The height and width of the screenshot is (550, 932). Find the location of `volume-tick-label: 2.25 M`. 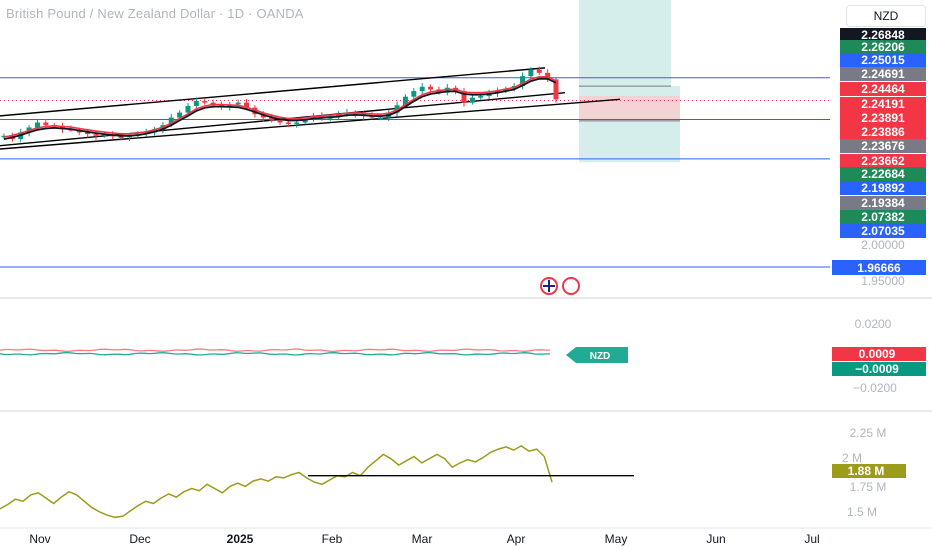

volume-tick-label: 2.25 M is located at coordinates (868, 433).